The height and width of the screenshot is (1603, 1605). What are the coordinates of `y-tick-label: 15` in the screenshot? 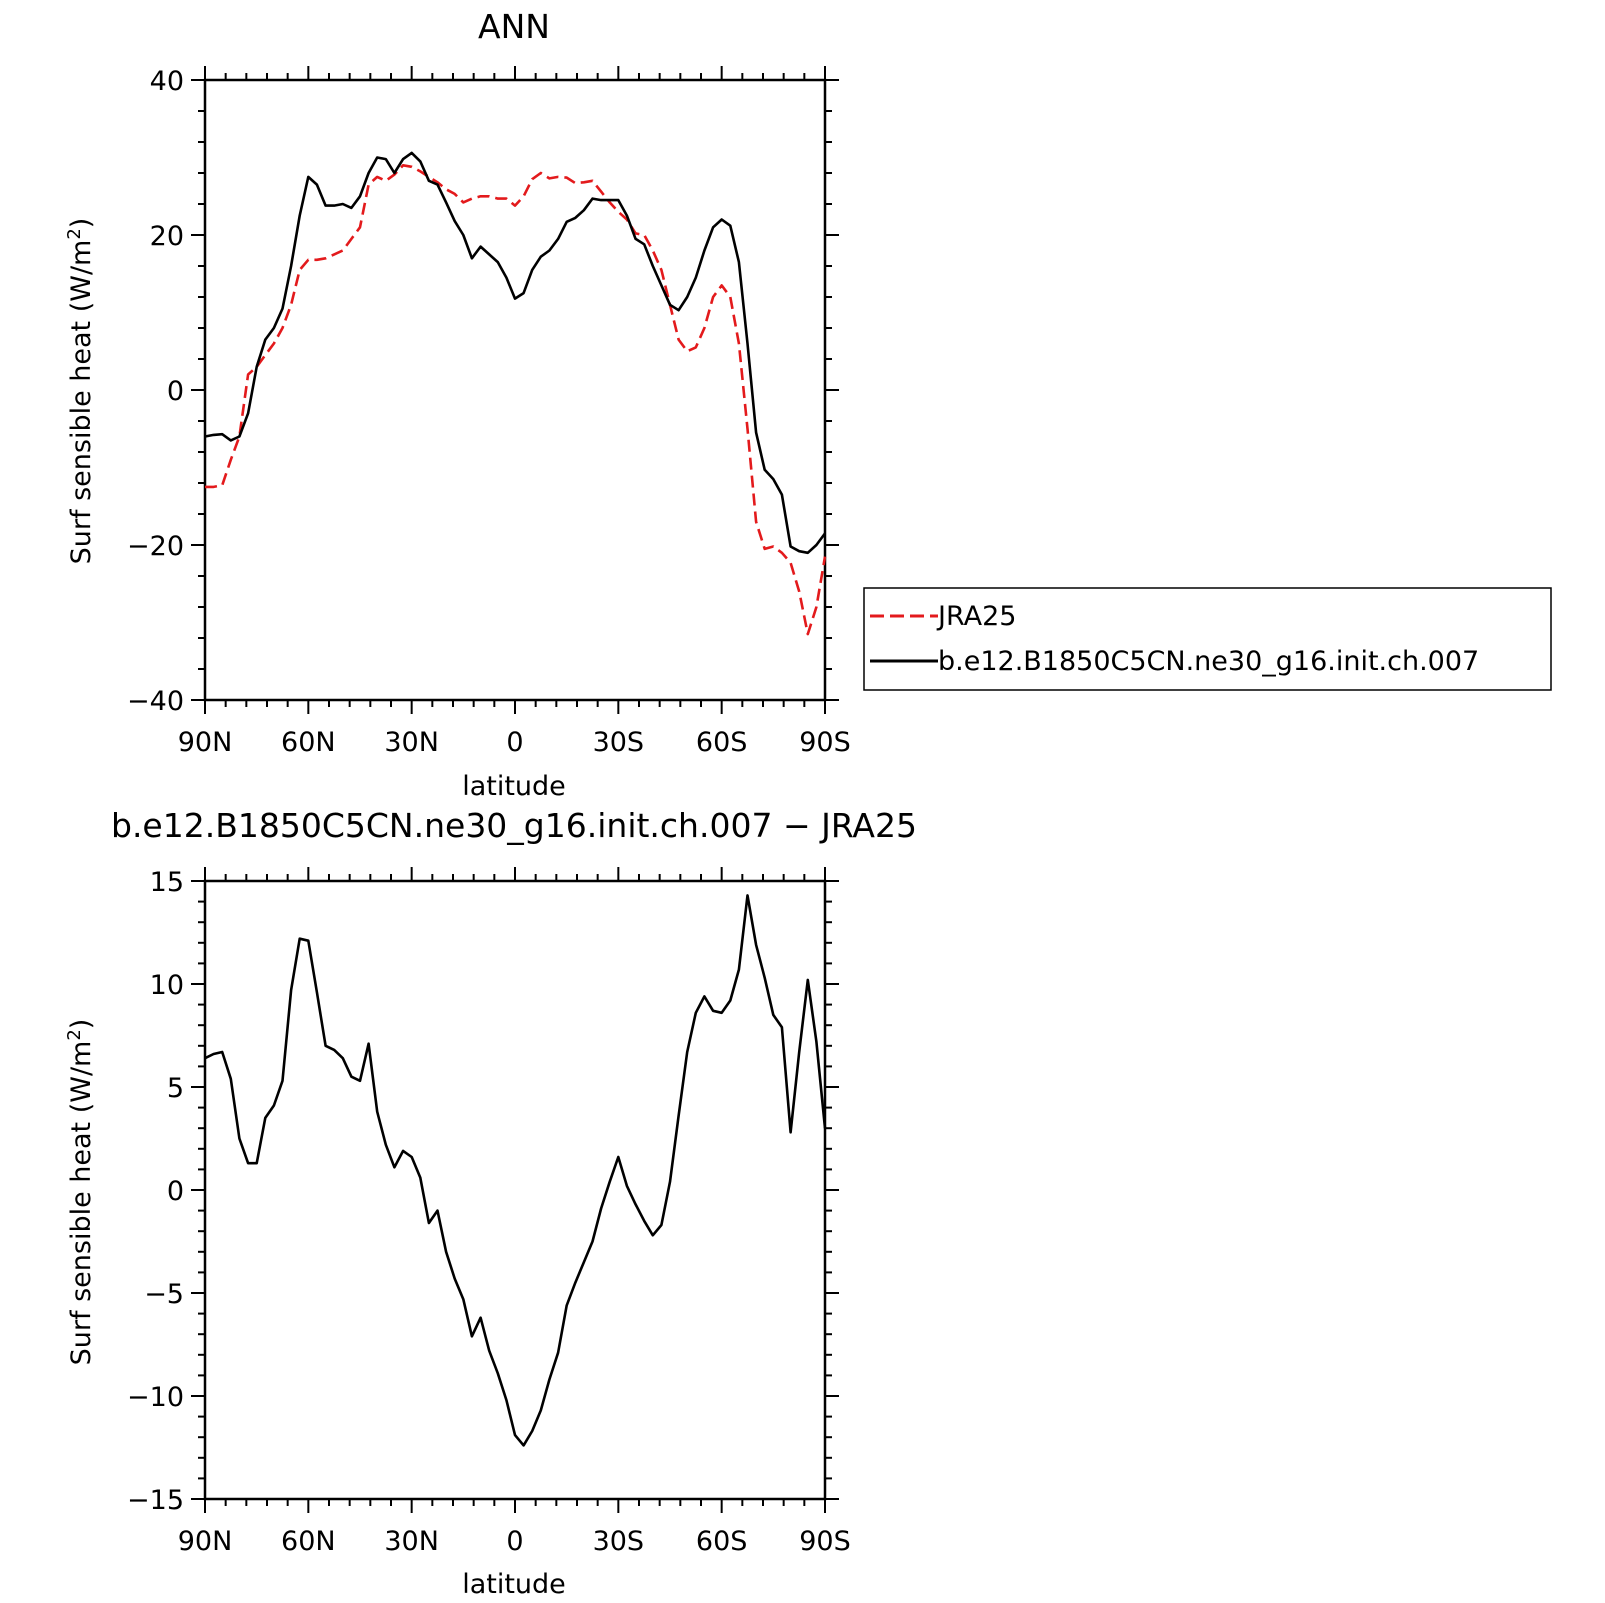 It's located at (167, 882).